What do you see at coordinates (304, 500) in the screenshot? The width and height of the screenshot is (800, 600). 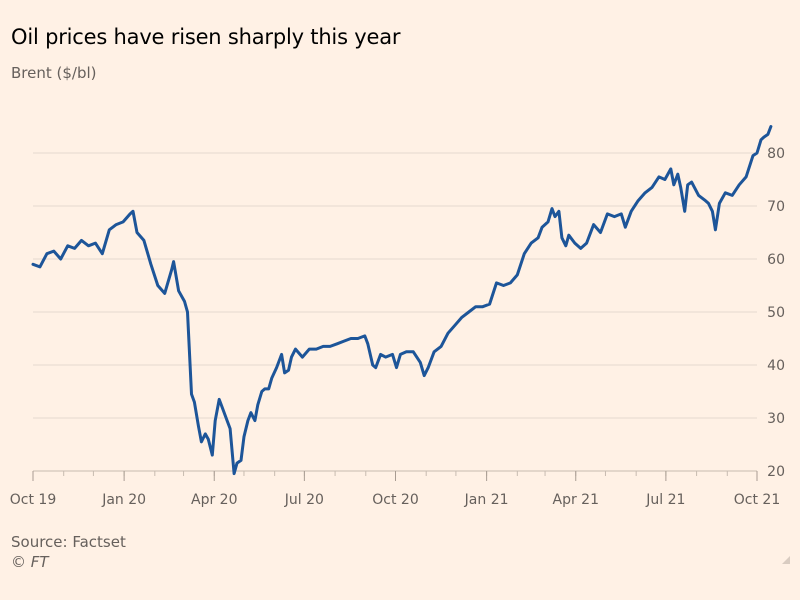 I see `x-tick-label: Jul 20` at bounding box center [304, 500].